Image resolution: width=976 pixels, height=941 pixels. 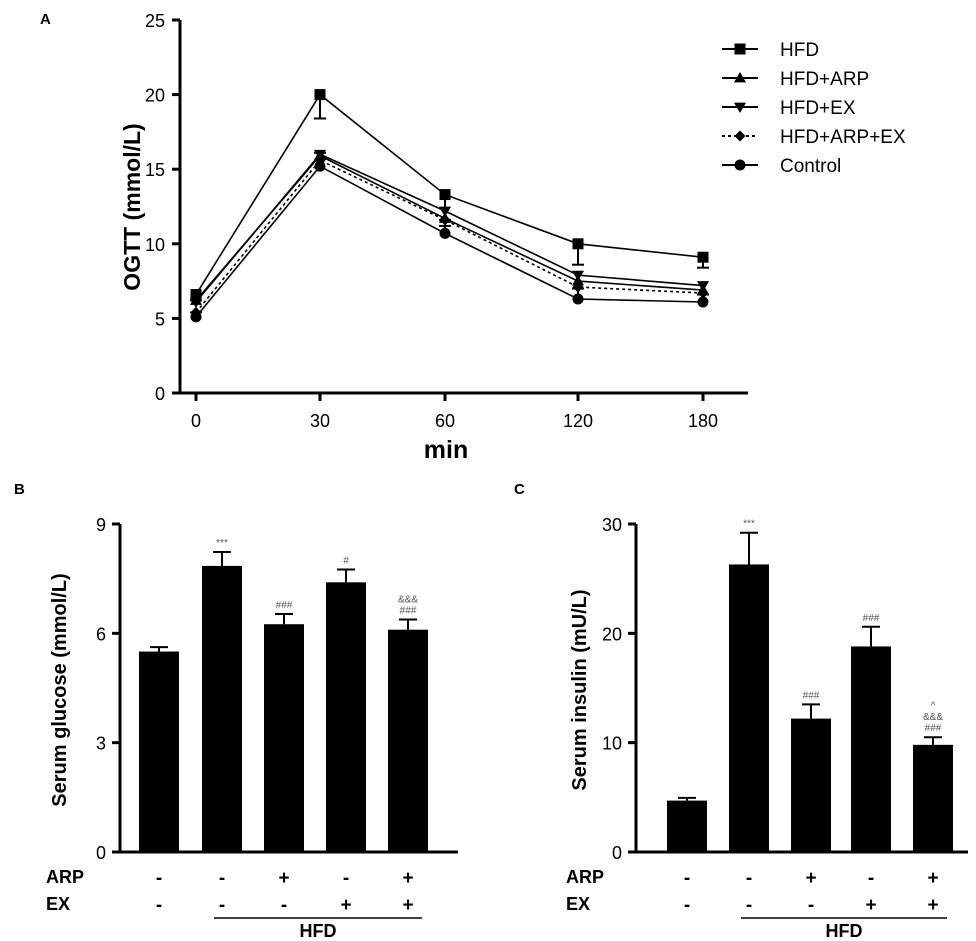 I want to click on legend-label: Control, so click(x=810, y=166).